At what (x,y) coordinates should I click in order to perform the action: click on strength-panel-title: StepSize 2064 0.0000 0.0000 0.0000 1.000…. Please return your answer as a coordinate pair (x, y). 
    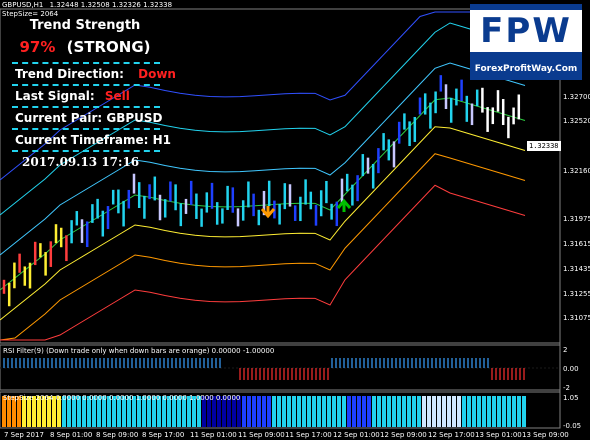
    Looking at the image, I should click on (121, 398).